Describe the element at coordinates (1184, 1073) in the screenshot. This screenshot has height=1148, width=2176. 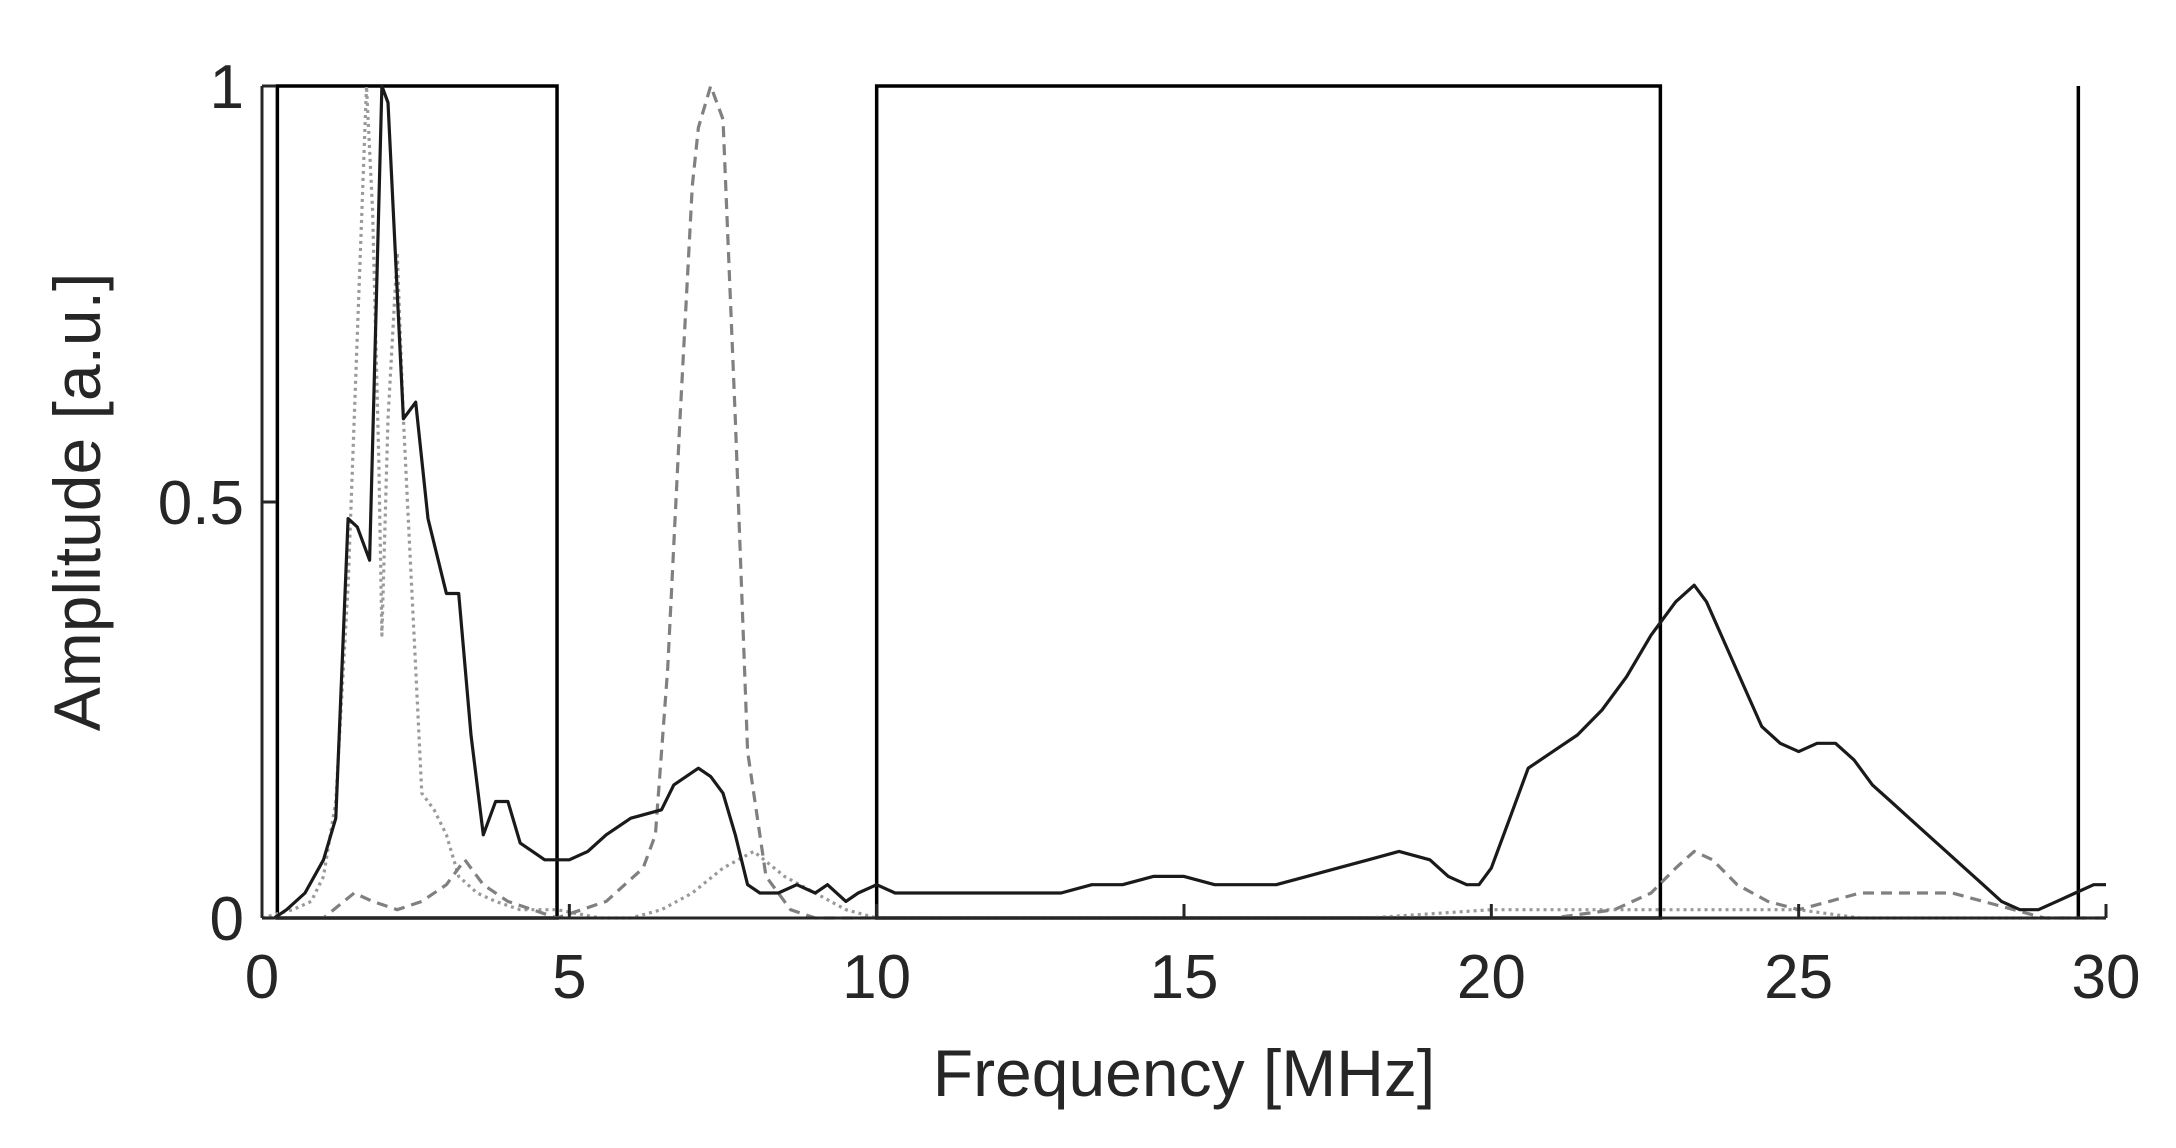
I see `x-axis-title: Frequency [MHz]` at that location.